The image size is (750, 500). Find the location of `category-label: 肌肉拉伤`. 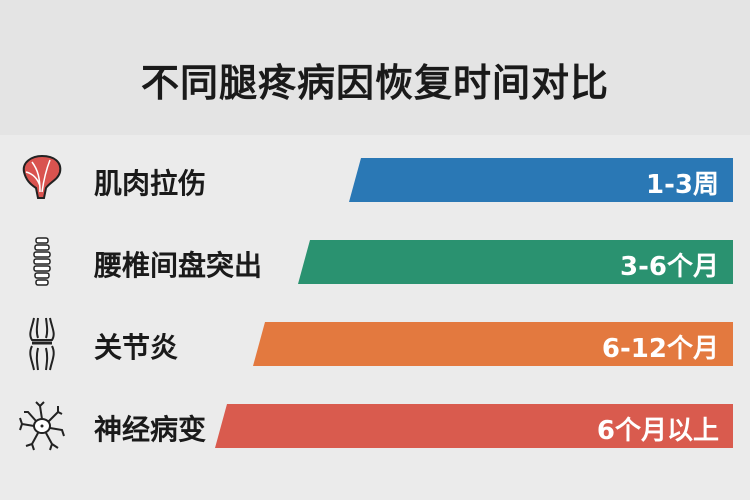

category-label: 肌肉拉伤 is located at coordinates (150, 183).